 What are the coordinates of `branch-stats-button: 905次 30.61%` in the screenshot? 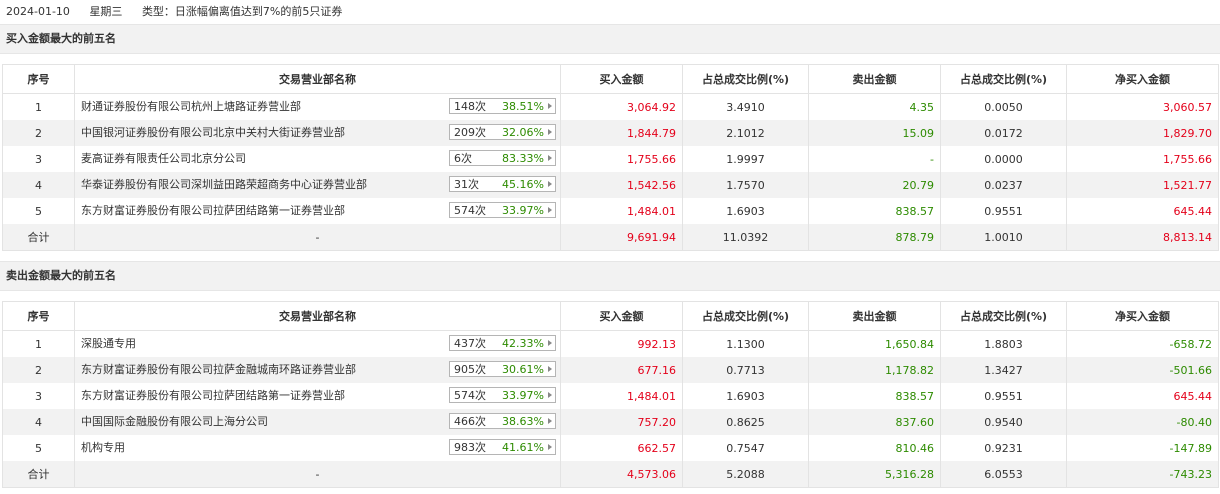 It's located at (502, 369).